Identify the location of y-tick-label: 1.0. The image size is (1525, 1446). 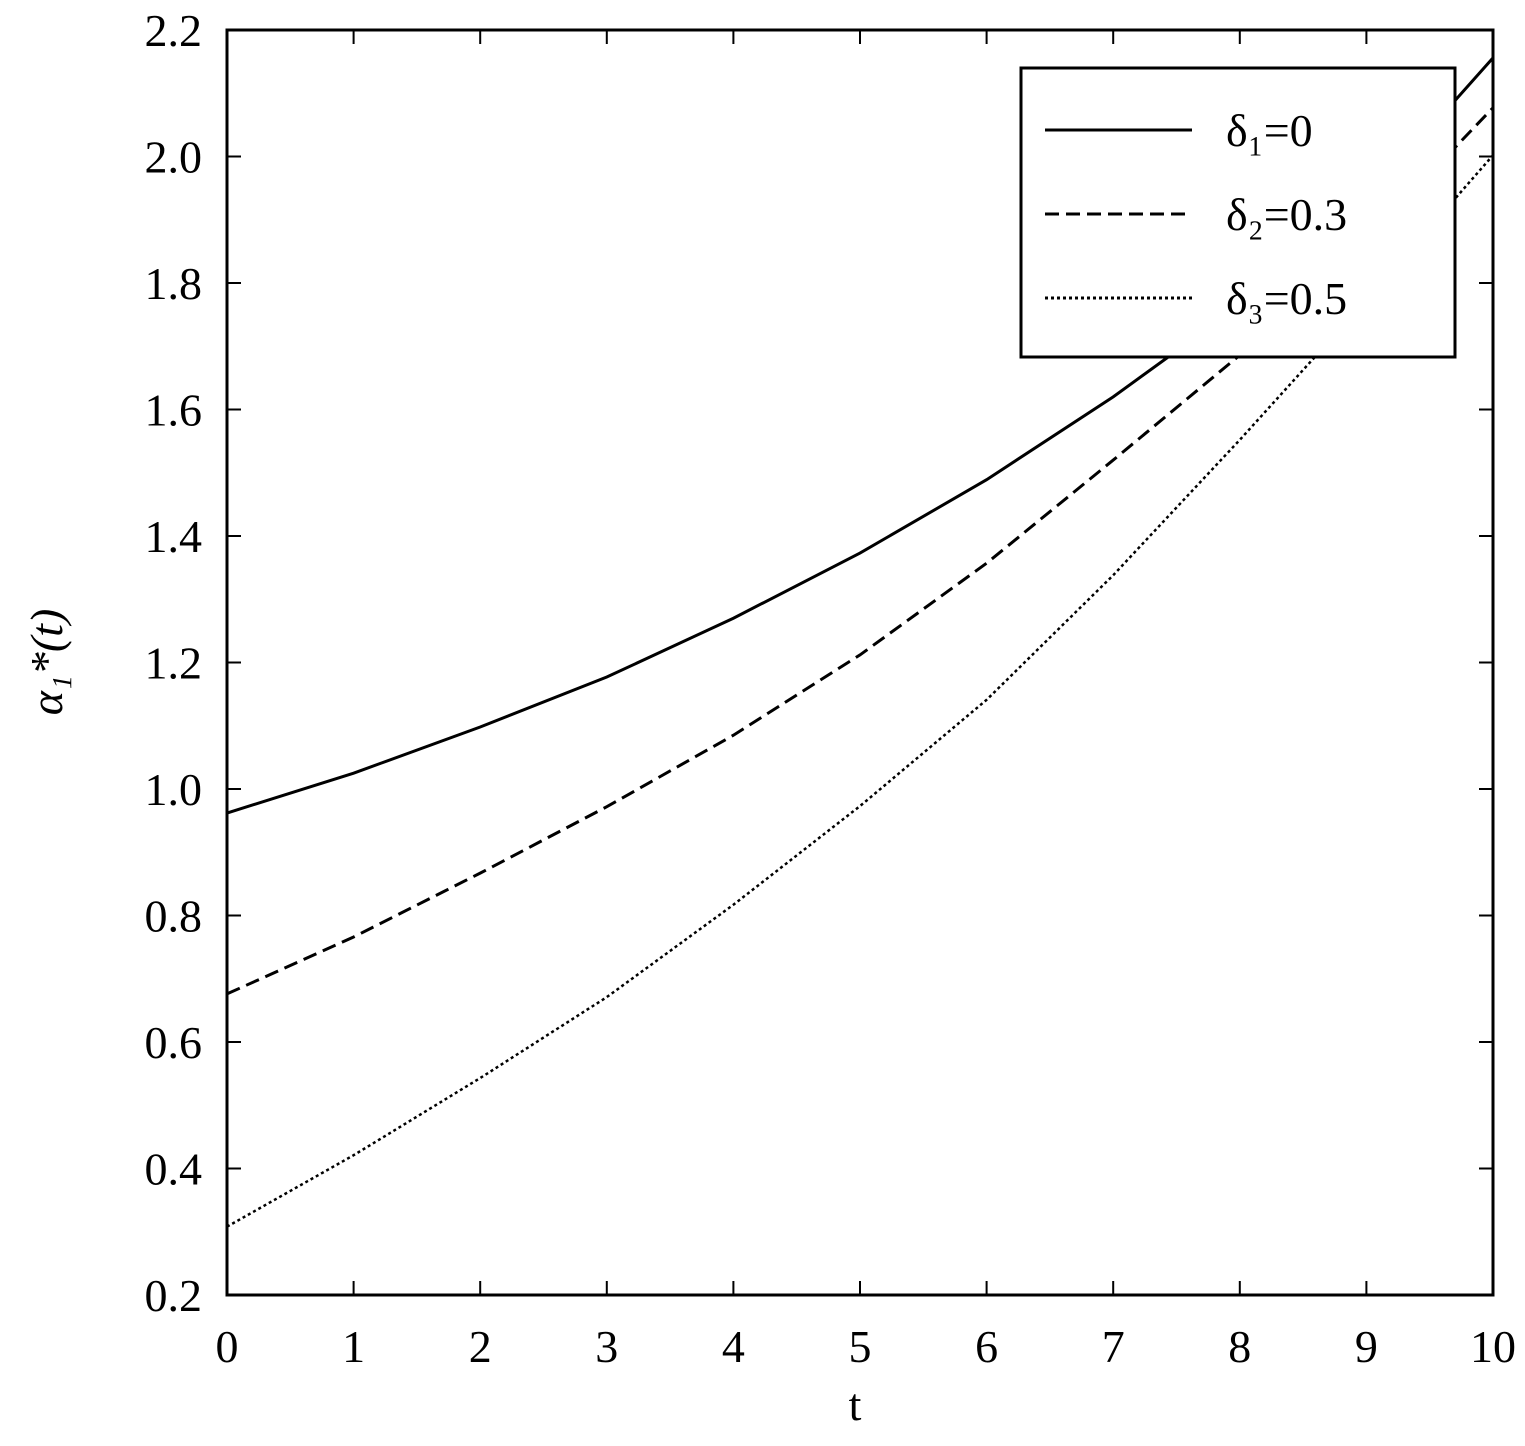
(174, 789).